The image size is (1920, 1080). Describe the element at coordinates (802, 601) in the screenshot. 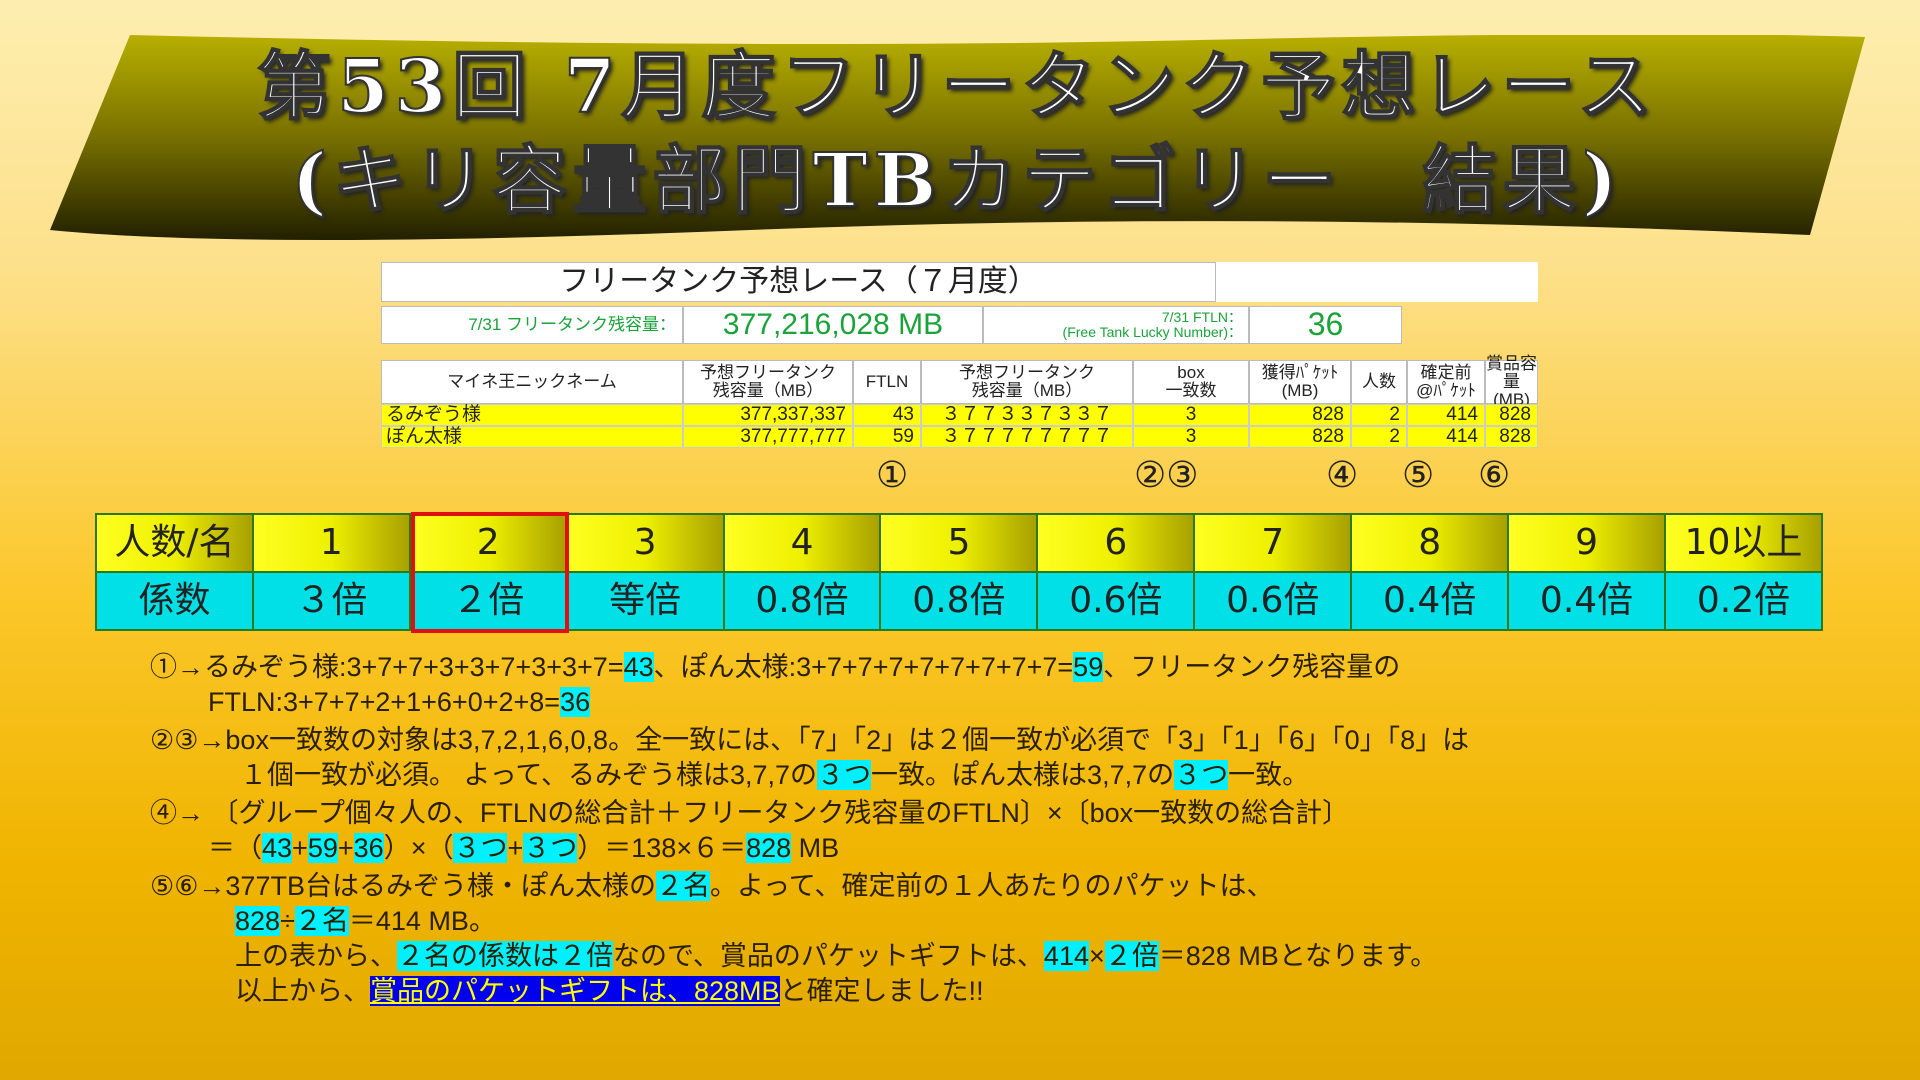

I see `coefficient-4: 0.8倍` at that location.